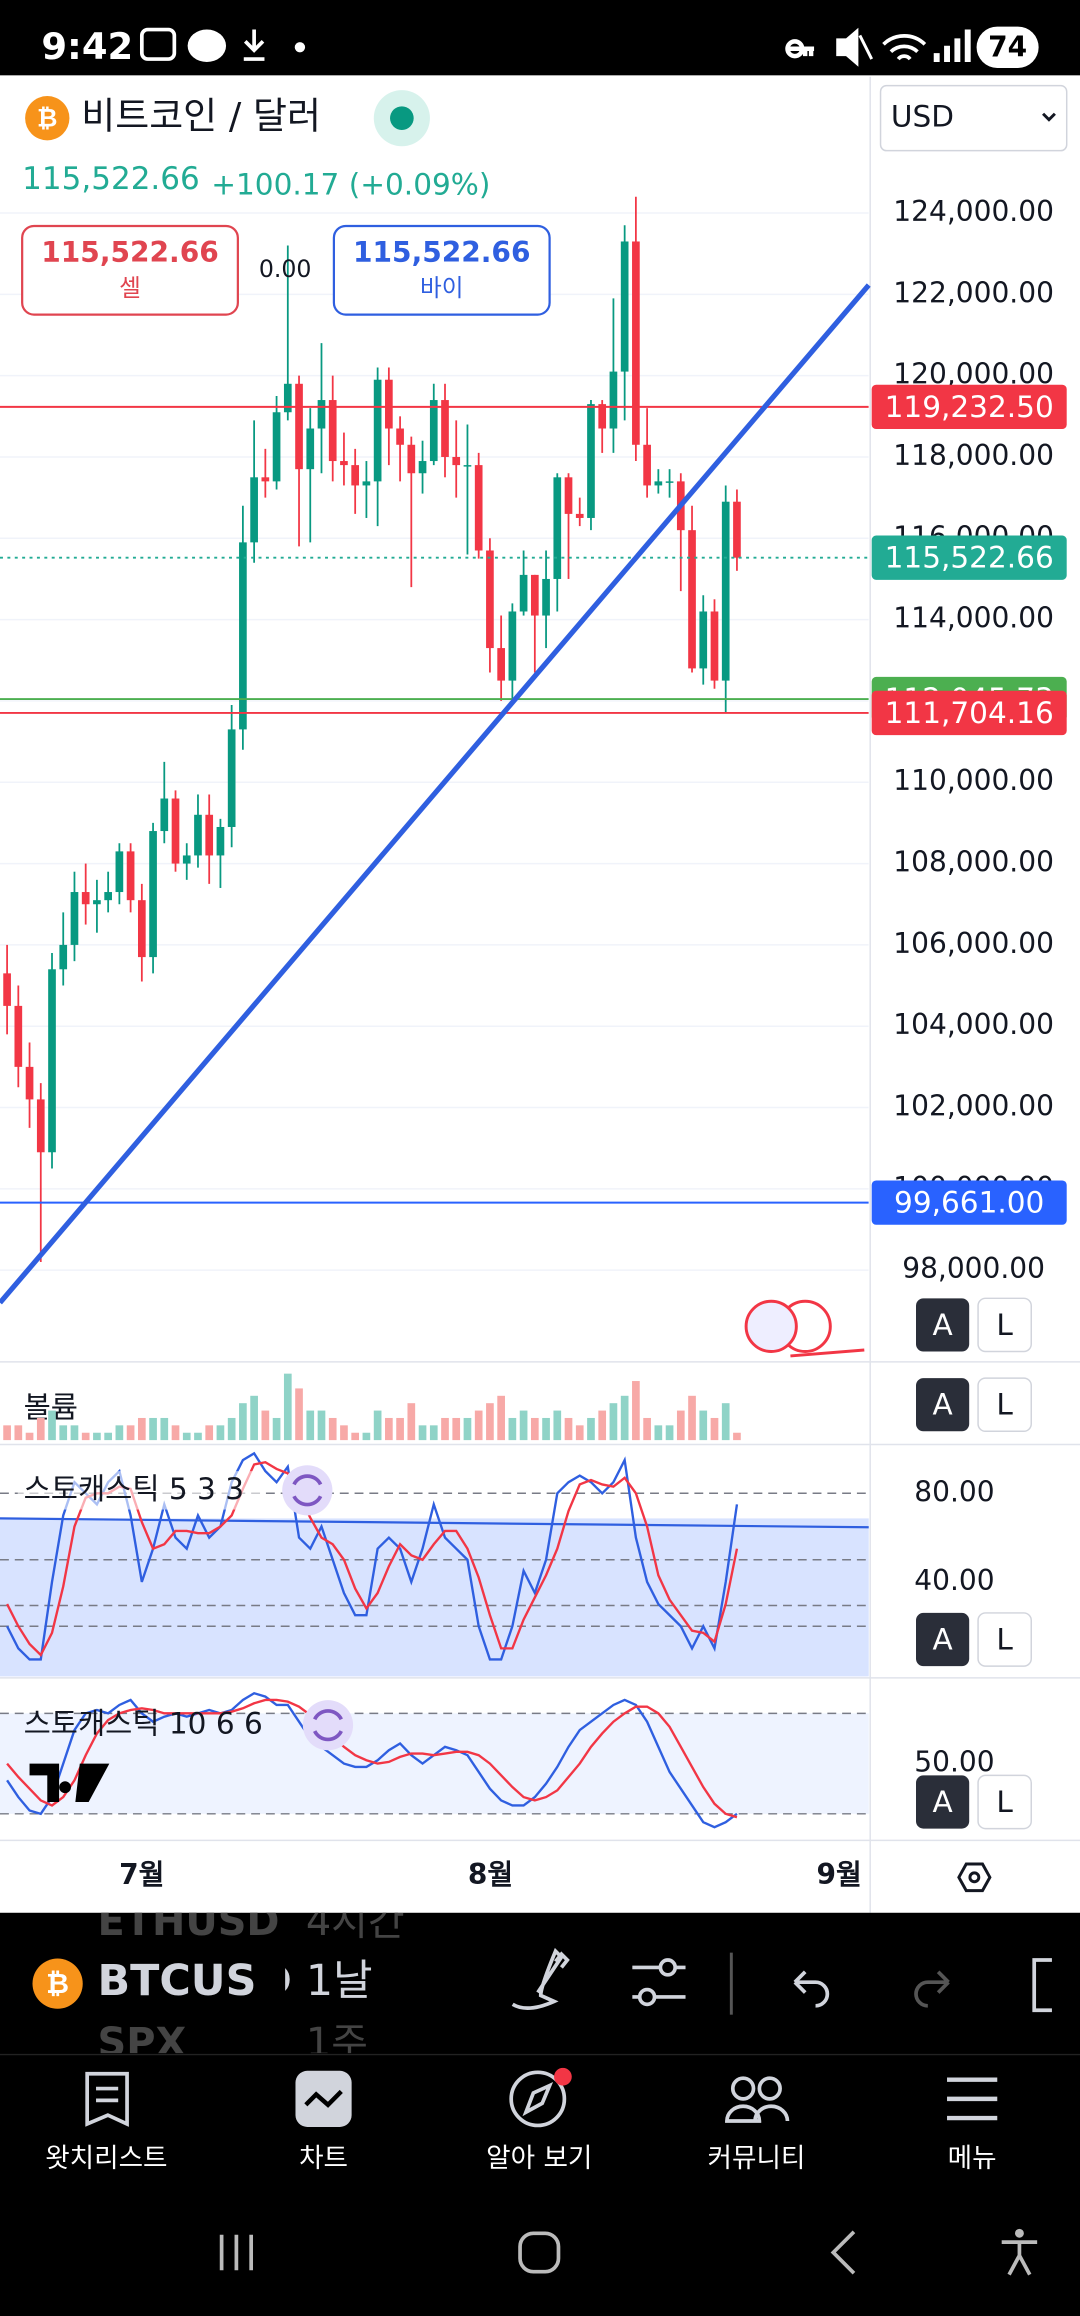 The width and height of the screenshot is (1080, 2316). I want to click on event-icon, so click(771, 1326).